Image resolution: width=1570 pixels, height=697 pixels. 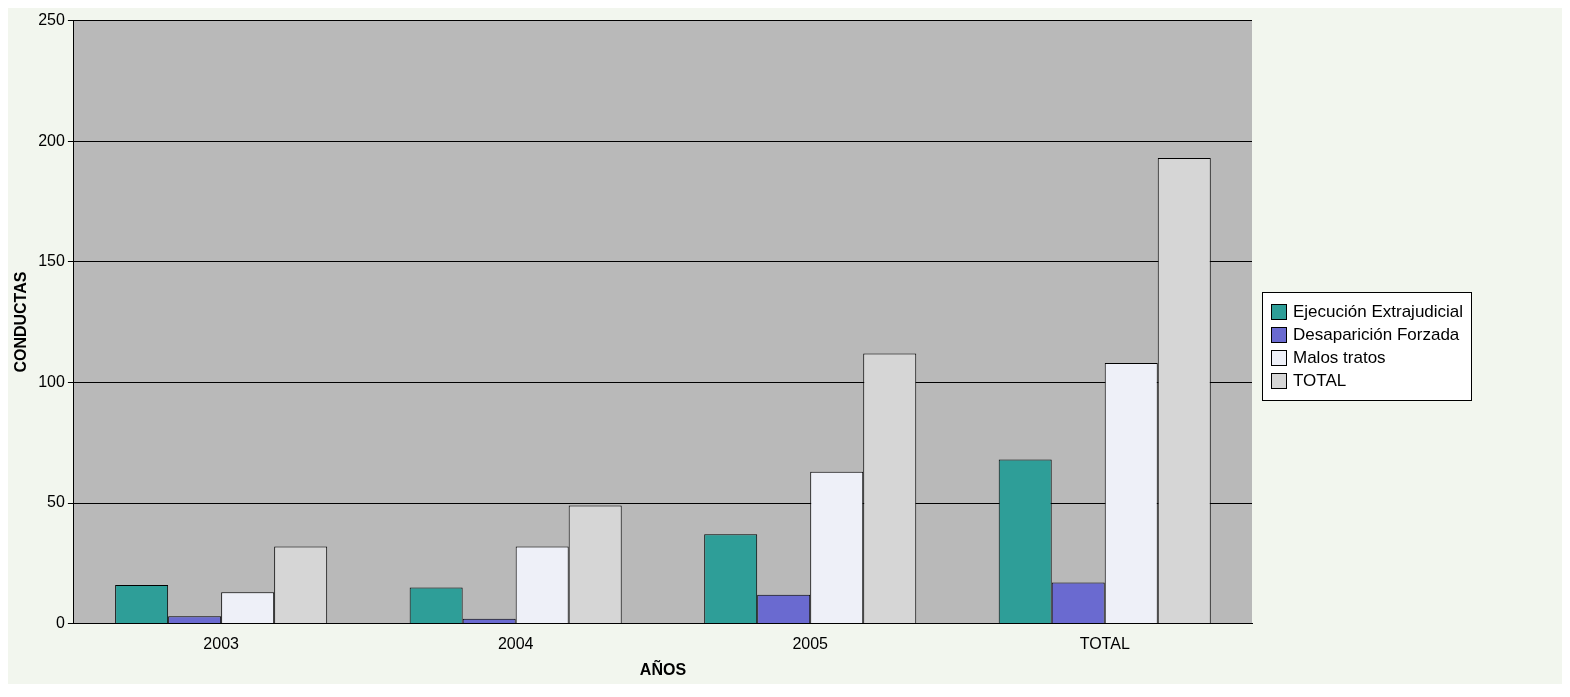 I want to click on y-tick-label: 100, so click(x=51, y=381).